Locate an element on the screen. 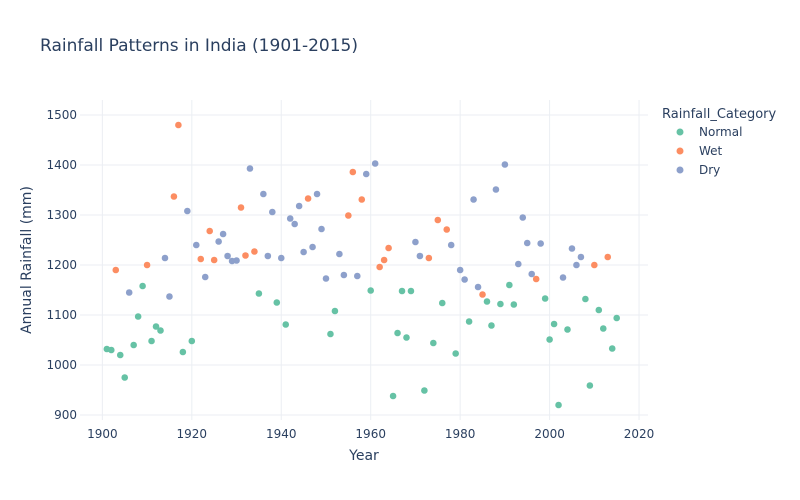 The height and width of the screenshot is (500, 800). legend-label-dry: Dry is located at coordinates (709, 170).